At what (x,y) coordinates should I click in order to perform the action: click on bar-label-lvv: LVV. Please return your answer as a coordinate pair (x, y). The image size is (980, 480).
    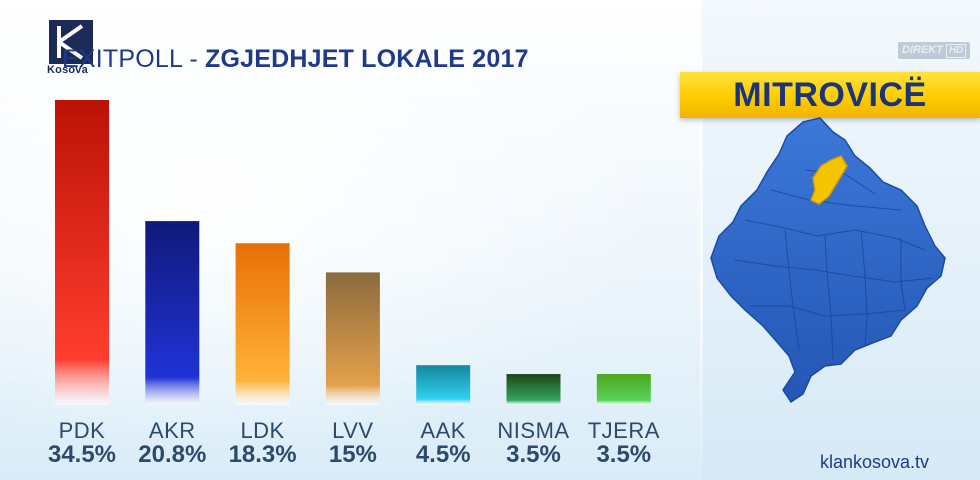
    Looking at the image, I should click on (353, 430).